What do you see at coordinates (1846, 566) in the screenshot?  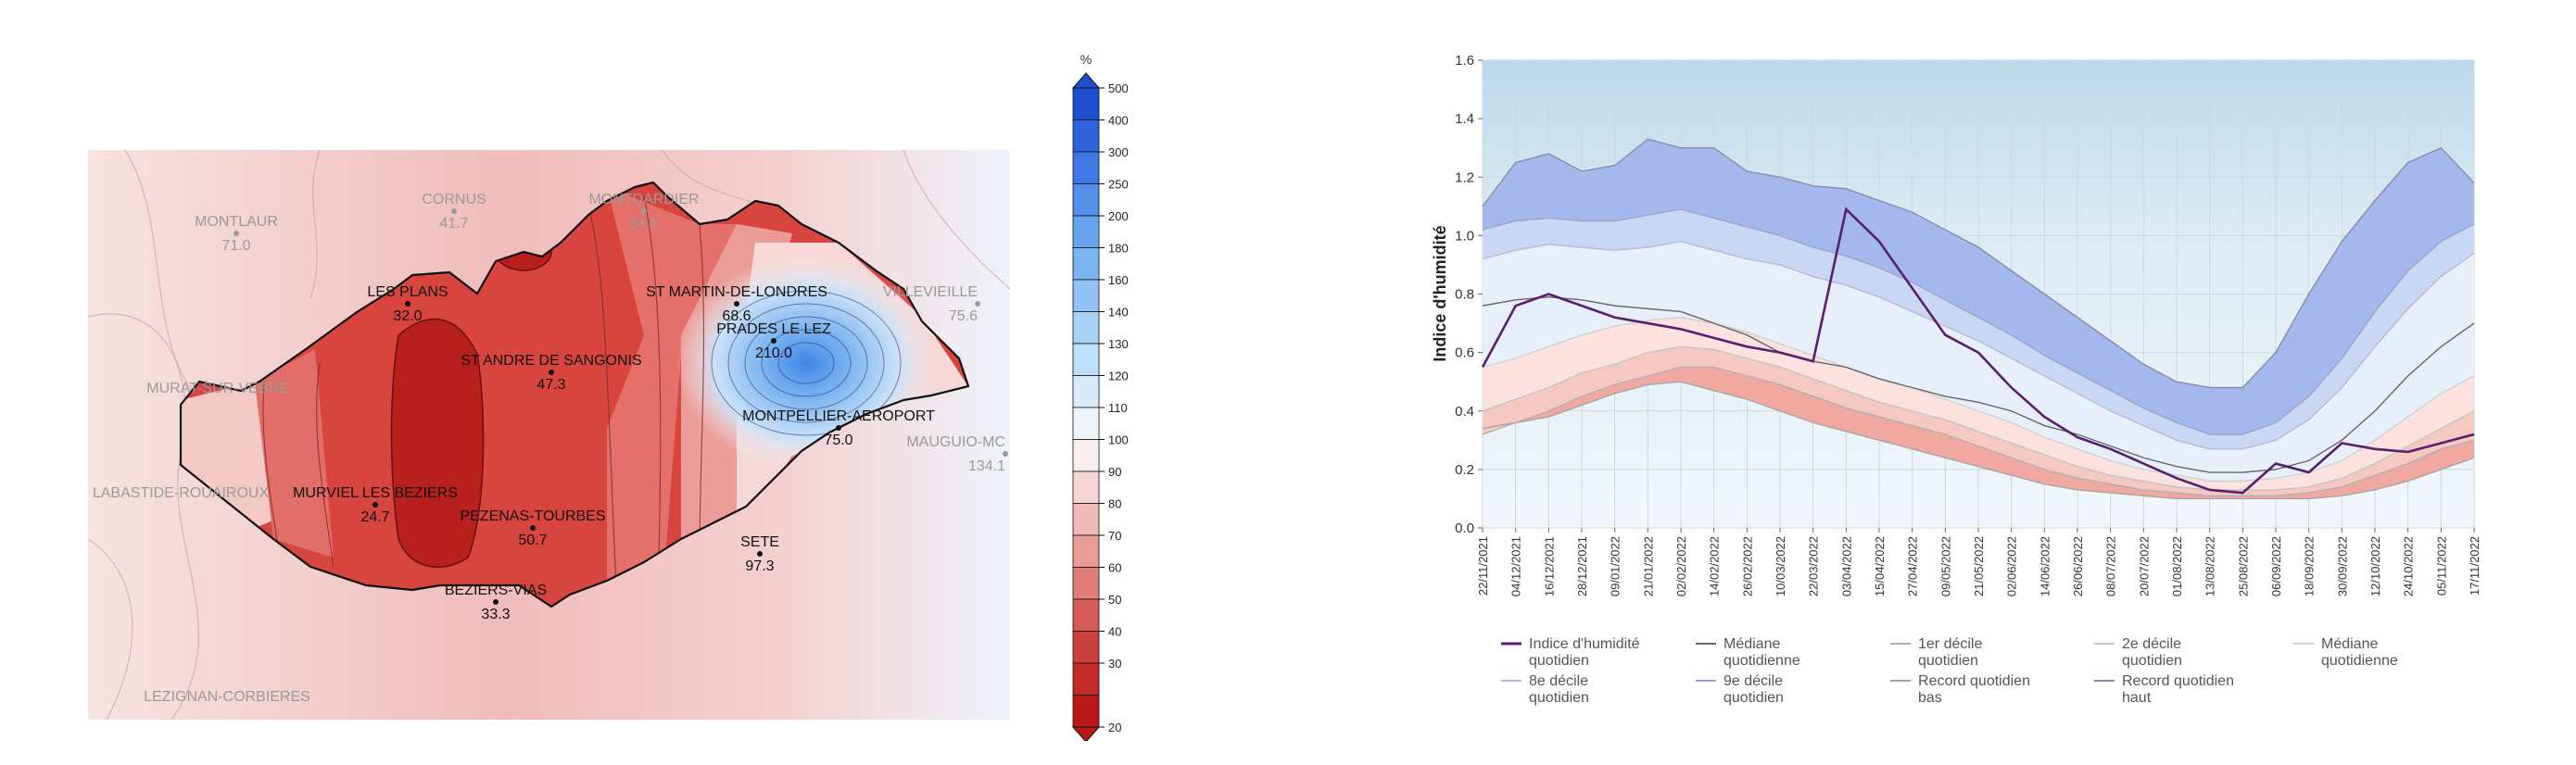 I see `x-tick-label: 03/04/2022` at bounding box center [1846, 566].